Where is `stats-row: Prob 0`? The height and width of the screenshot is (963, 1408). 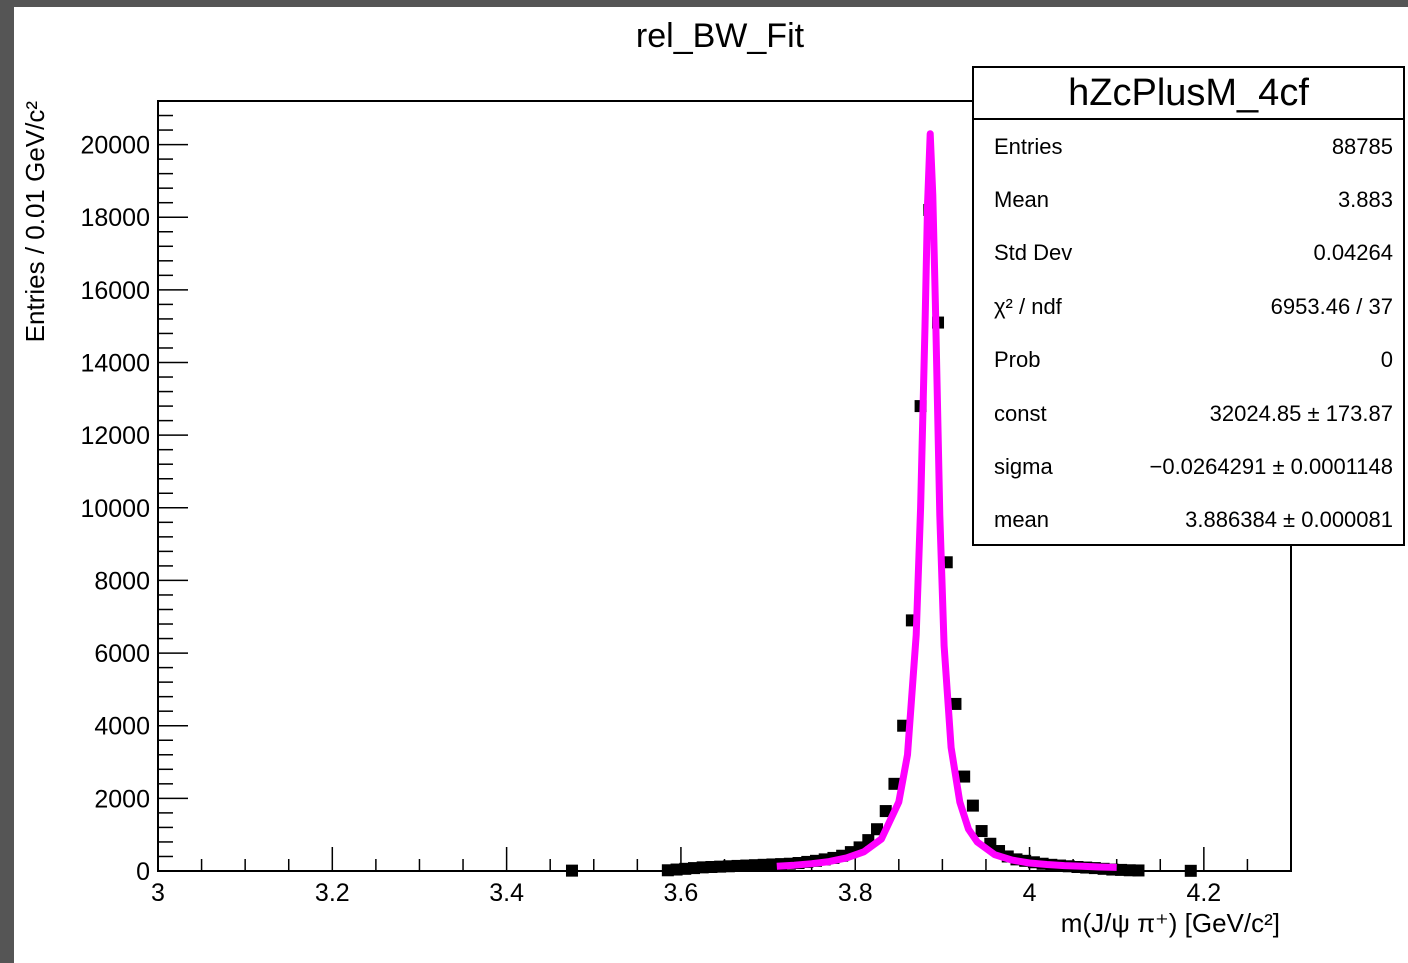 stats-row: Prob 0 is located at coordinates (1188, 360).